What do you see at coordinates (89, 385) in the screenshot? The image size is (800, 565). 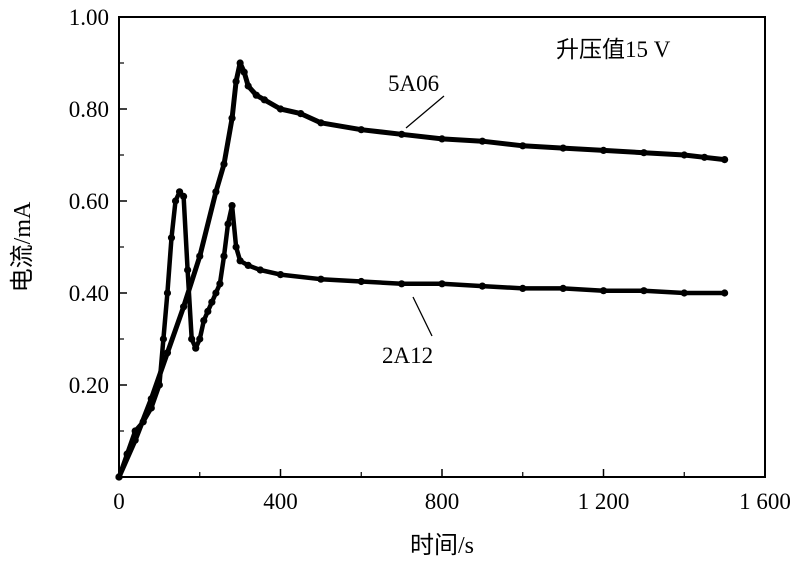 I see `y-tick-label: 0.20` at bounding box center [89, 385].